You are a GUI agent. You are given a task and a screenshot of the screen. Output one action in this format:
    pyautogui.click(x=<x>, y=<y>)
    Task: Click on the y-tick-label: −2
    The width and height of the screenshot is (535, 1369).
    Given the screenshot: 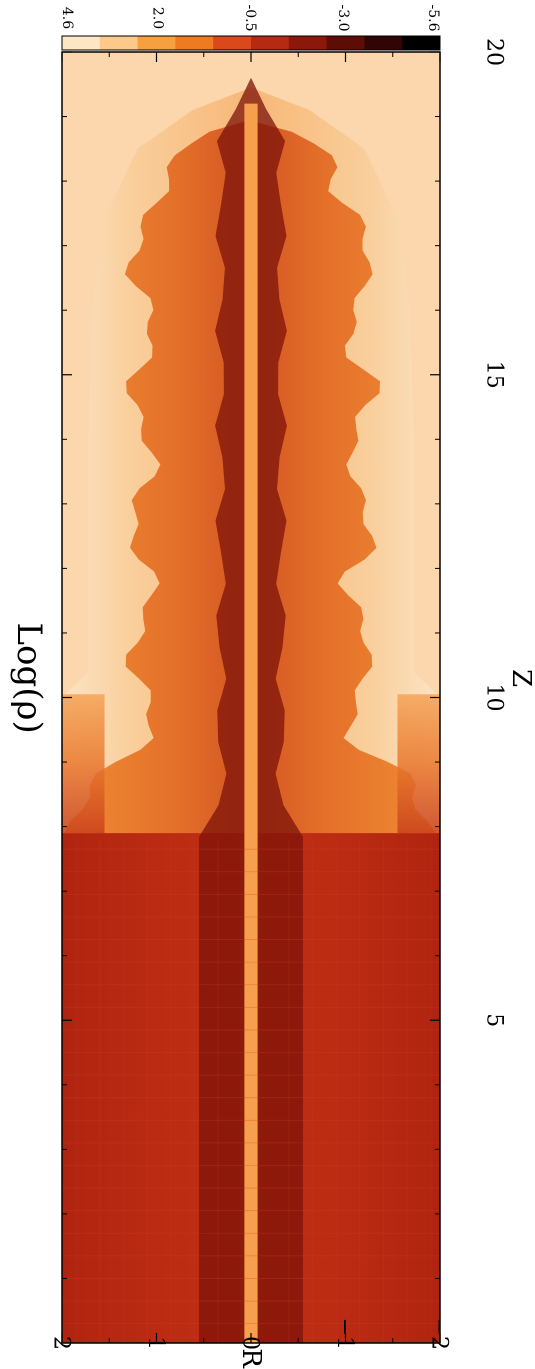 What is the action you would take?
    pyautogui.click(x=438, y=1334)
    